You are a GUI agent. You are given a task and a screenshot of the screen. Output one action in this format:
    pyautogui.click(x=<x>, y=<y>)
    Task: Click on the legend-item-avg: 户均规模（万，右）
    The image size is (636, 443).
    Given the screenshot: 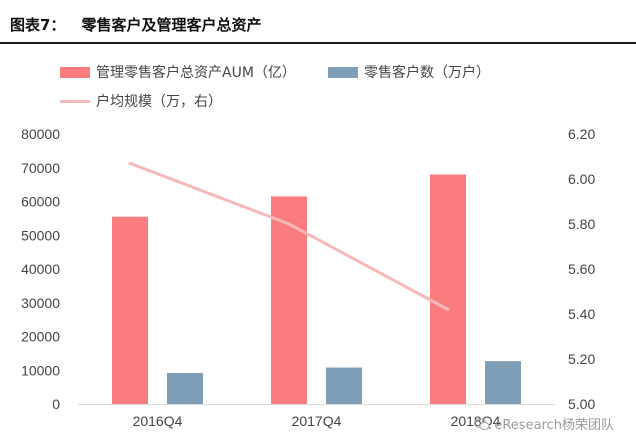 What is the action you would take?
    pyautogui.click(x=141, y=101)
    